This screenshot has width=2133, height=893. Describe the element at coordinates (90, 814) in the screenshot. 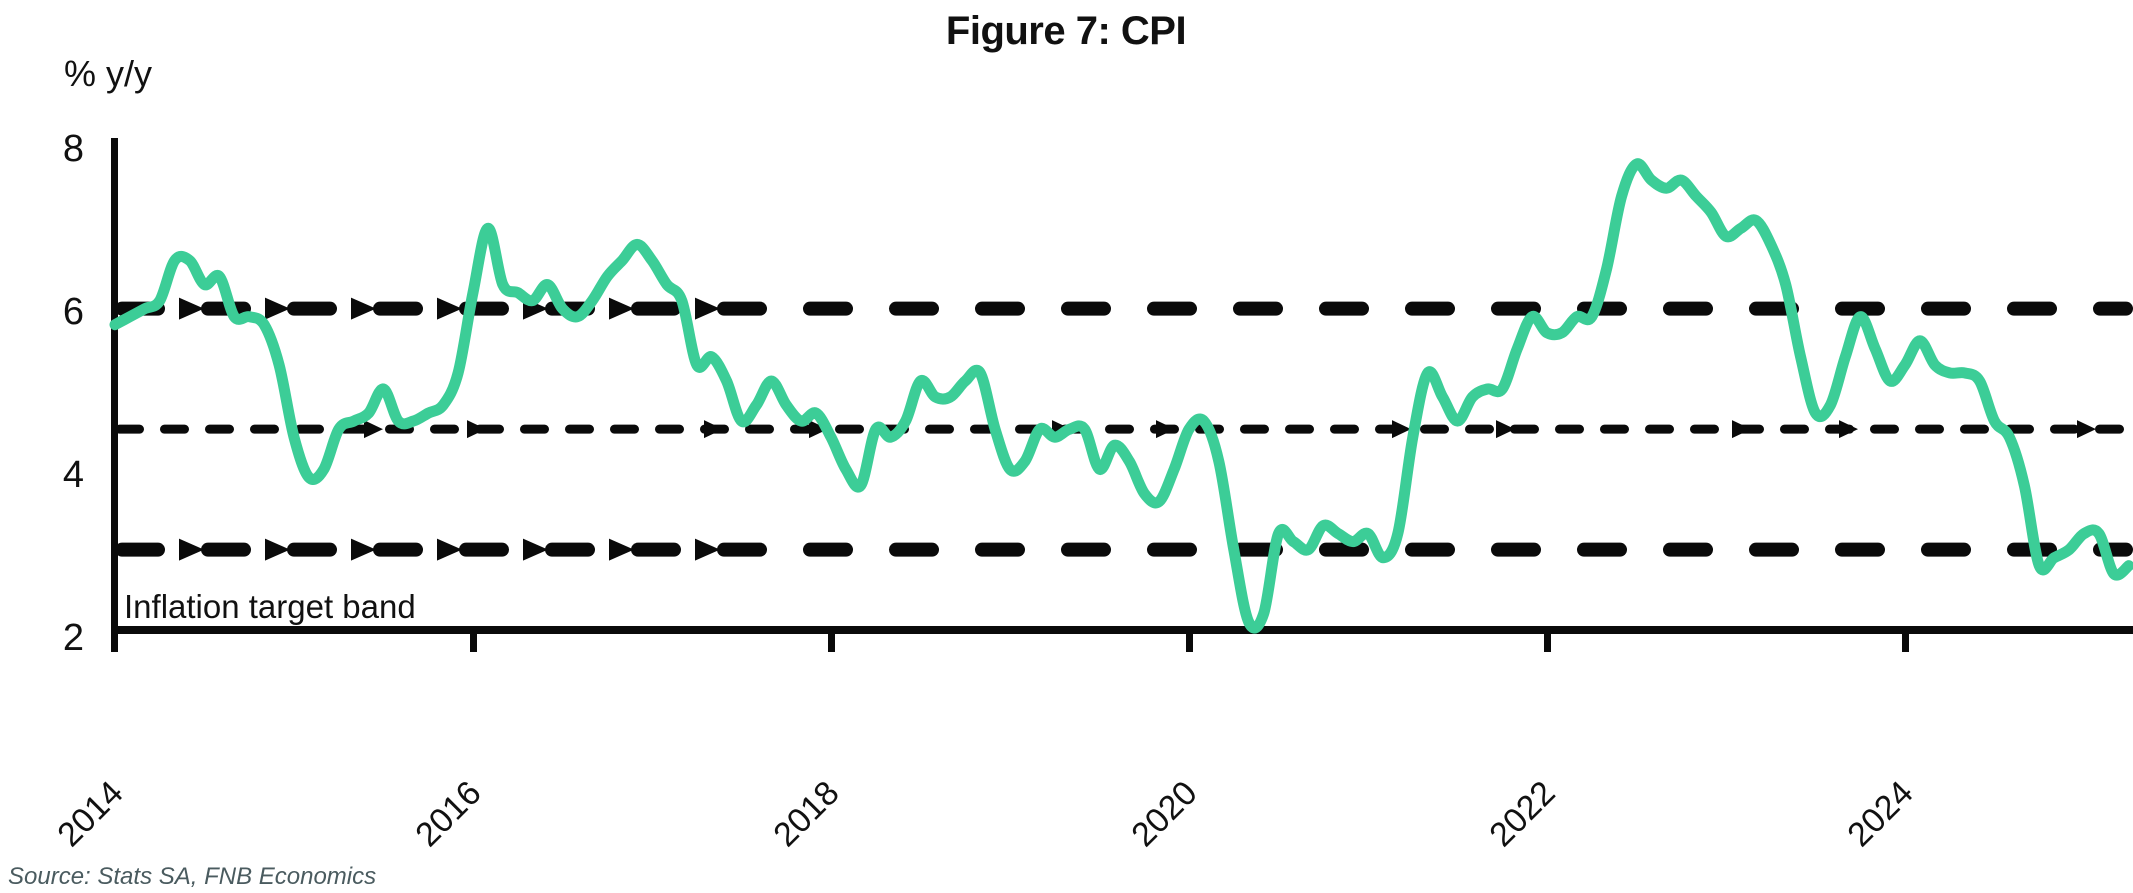

I see `x-tick-label-2014: 2014` at that location.